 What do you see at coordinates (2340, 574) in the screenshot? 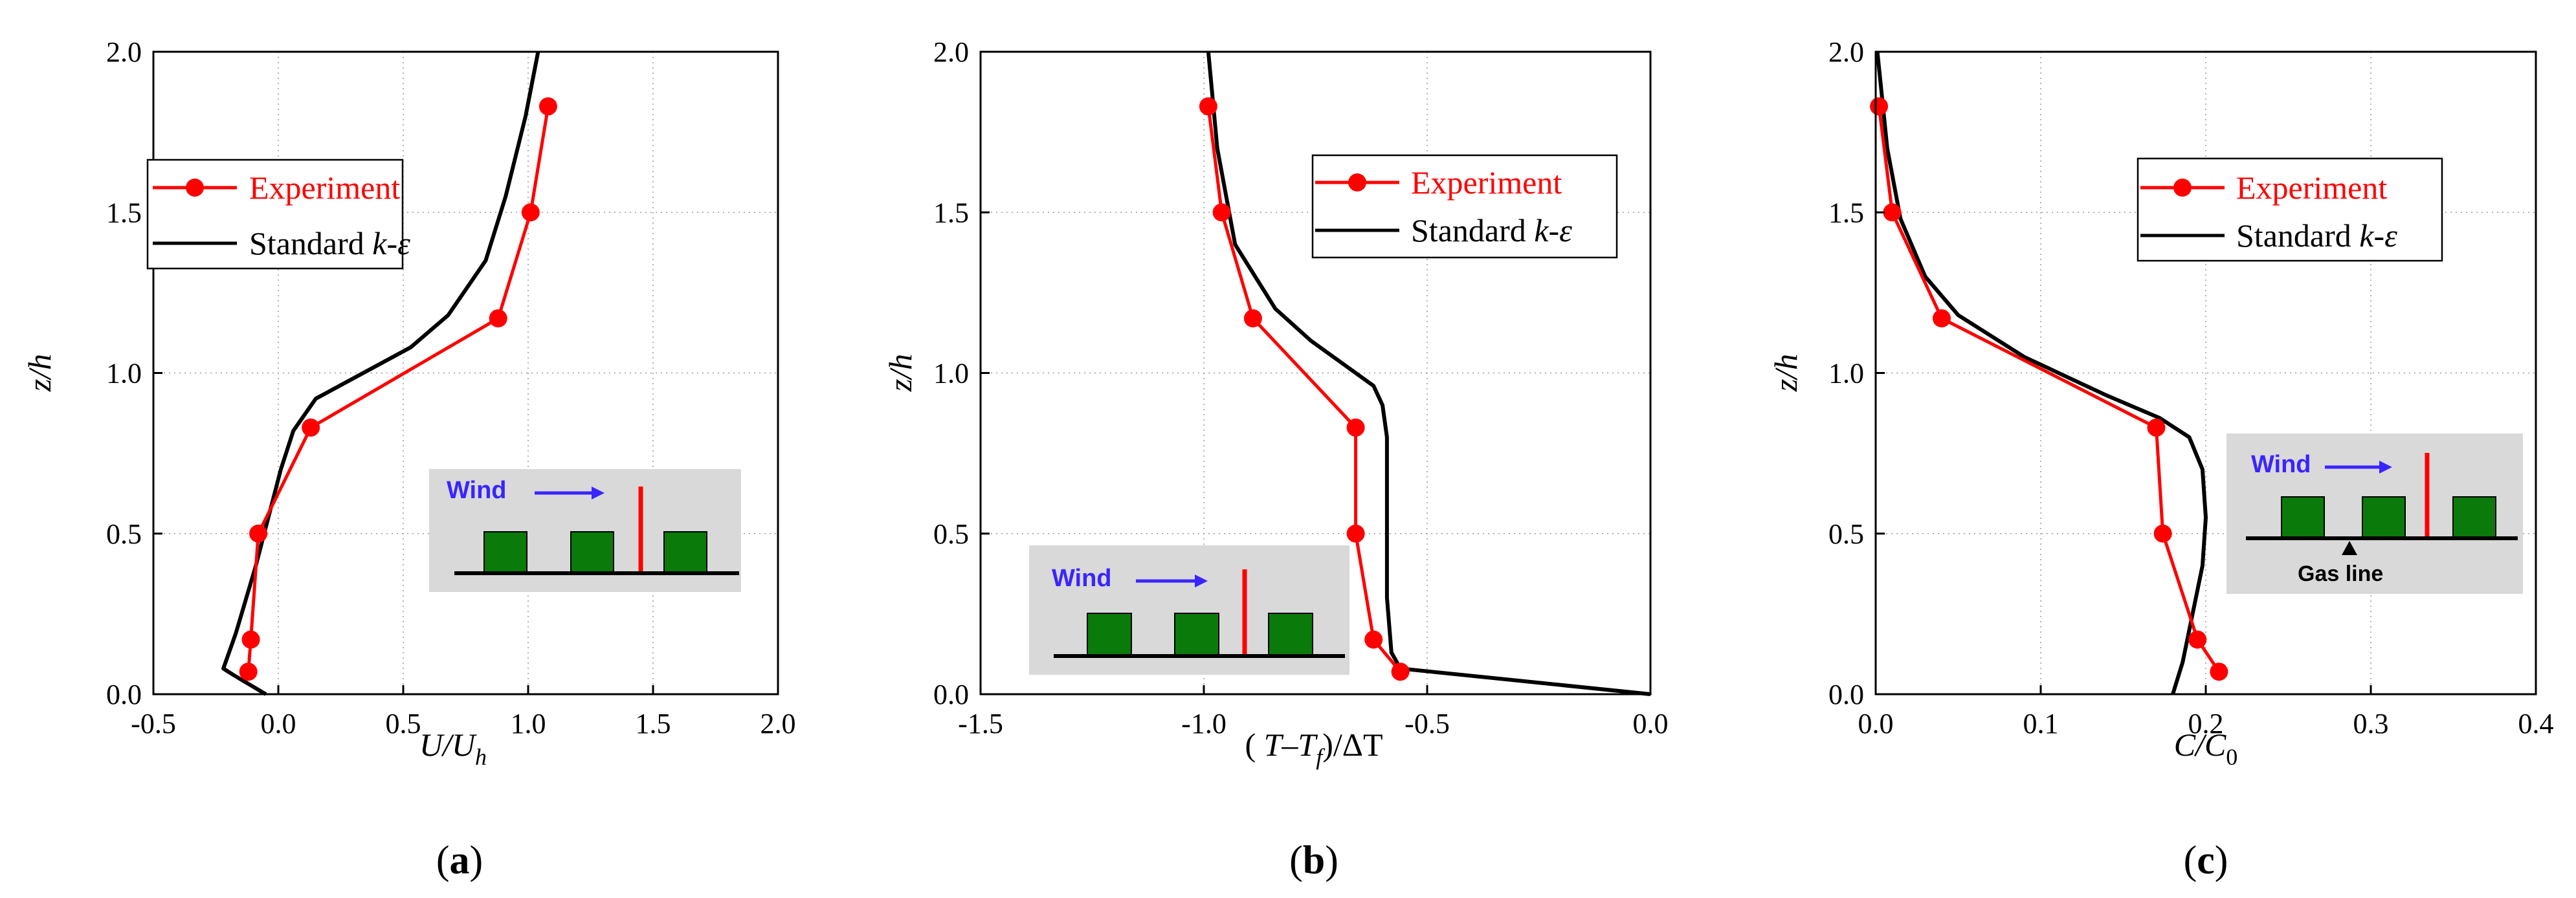
I see `panel-c-inset-gas-line-label: Gas line` at bounding box center [2340, 574].